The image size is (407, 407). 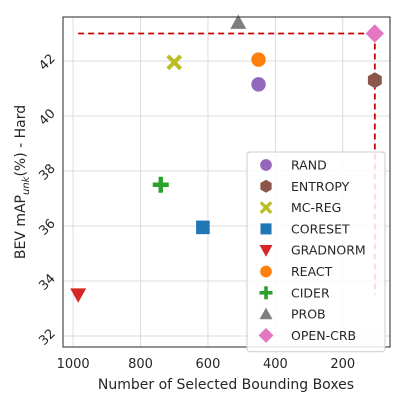 I want to click on legend-label-entropy: ENTROPY, so click(x=320, y=186).